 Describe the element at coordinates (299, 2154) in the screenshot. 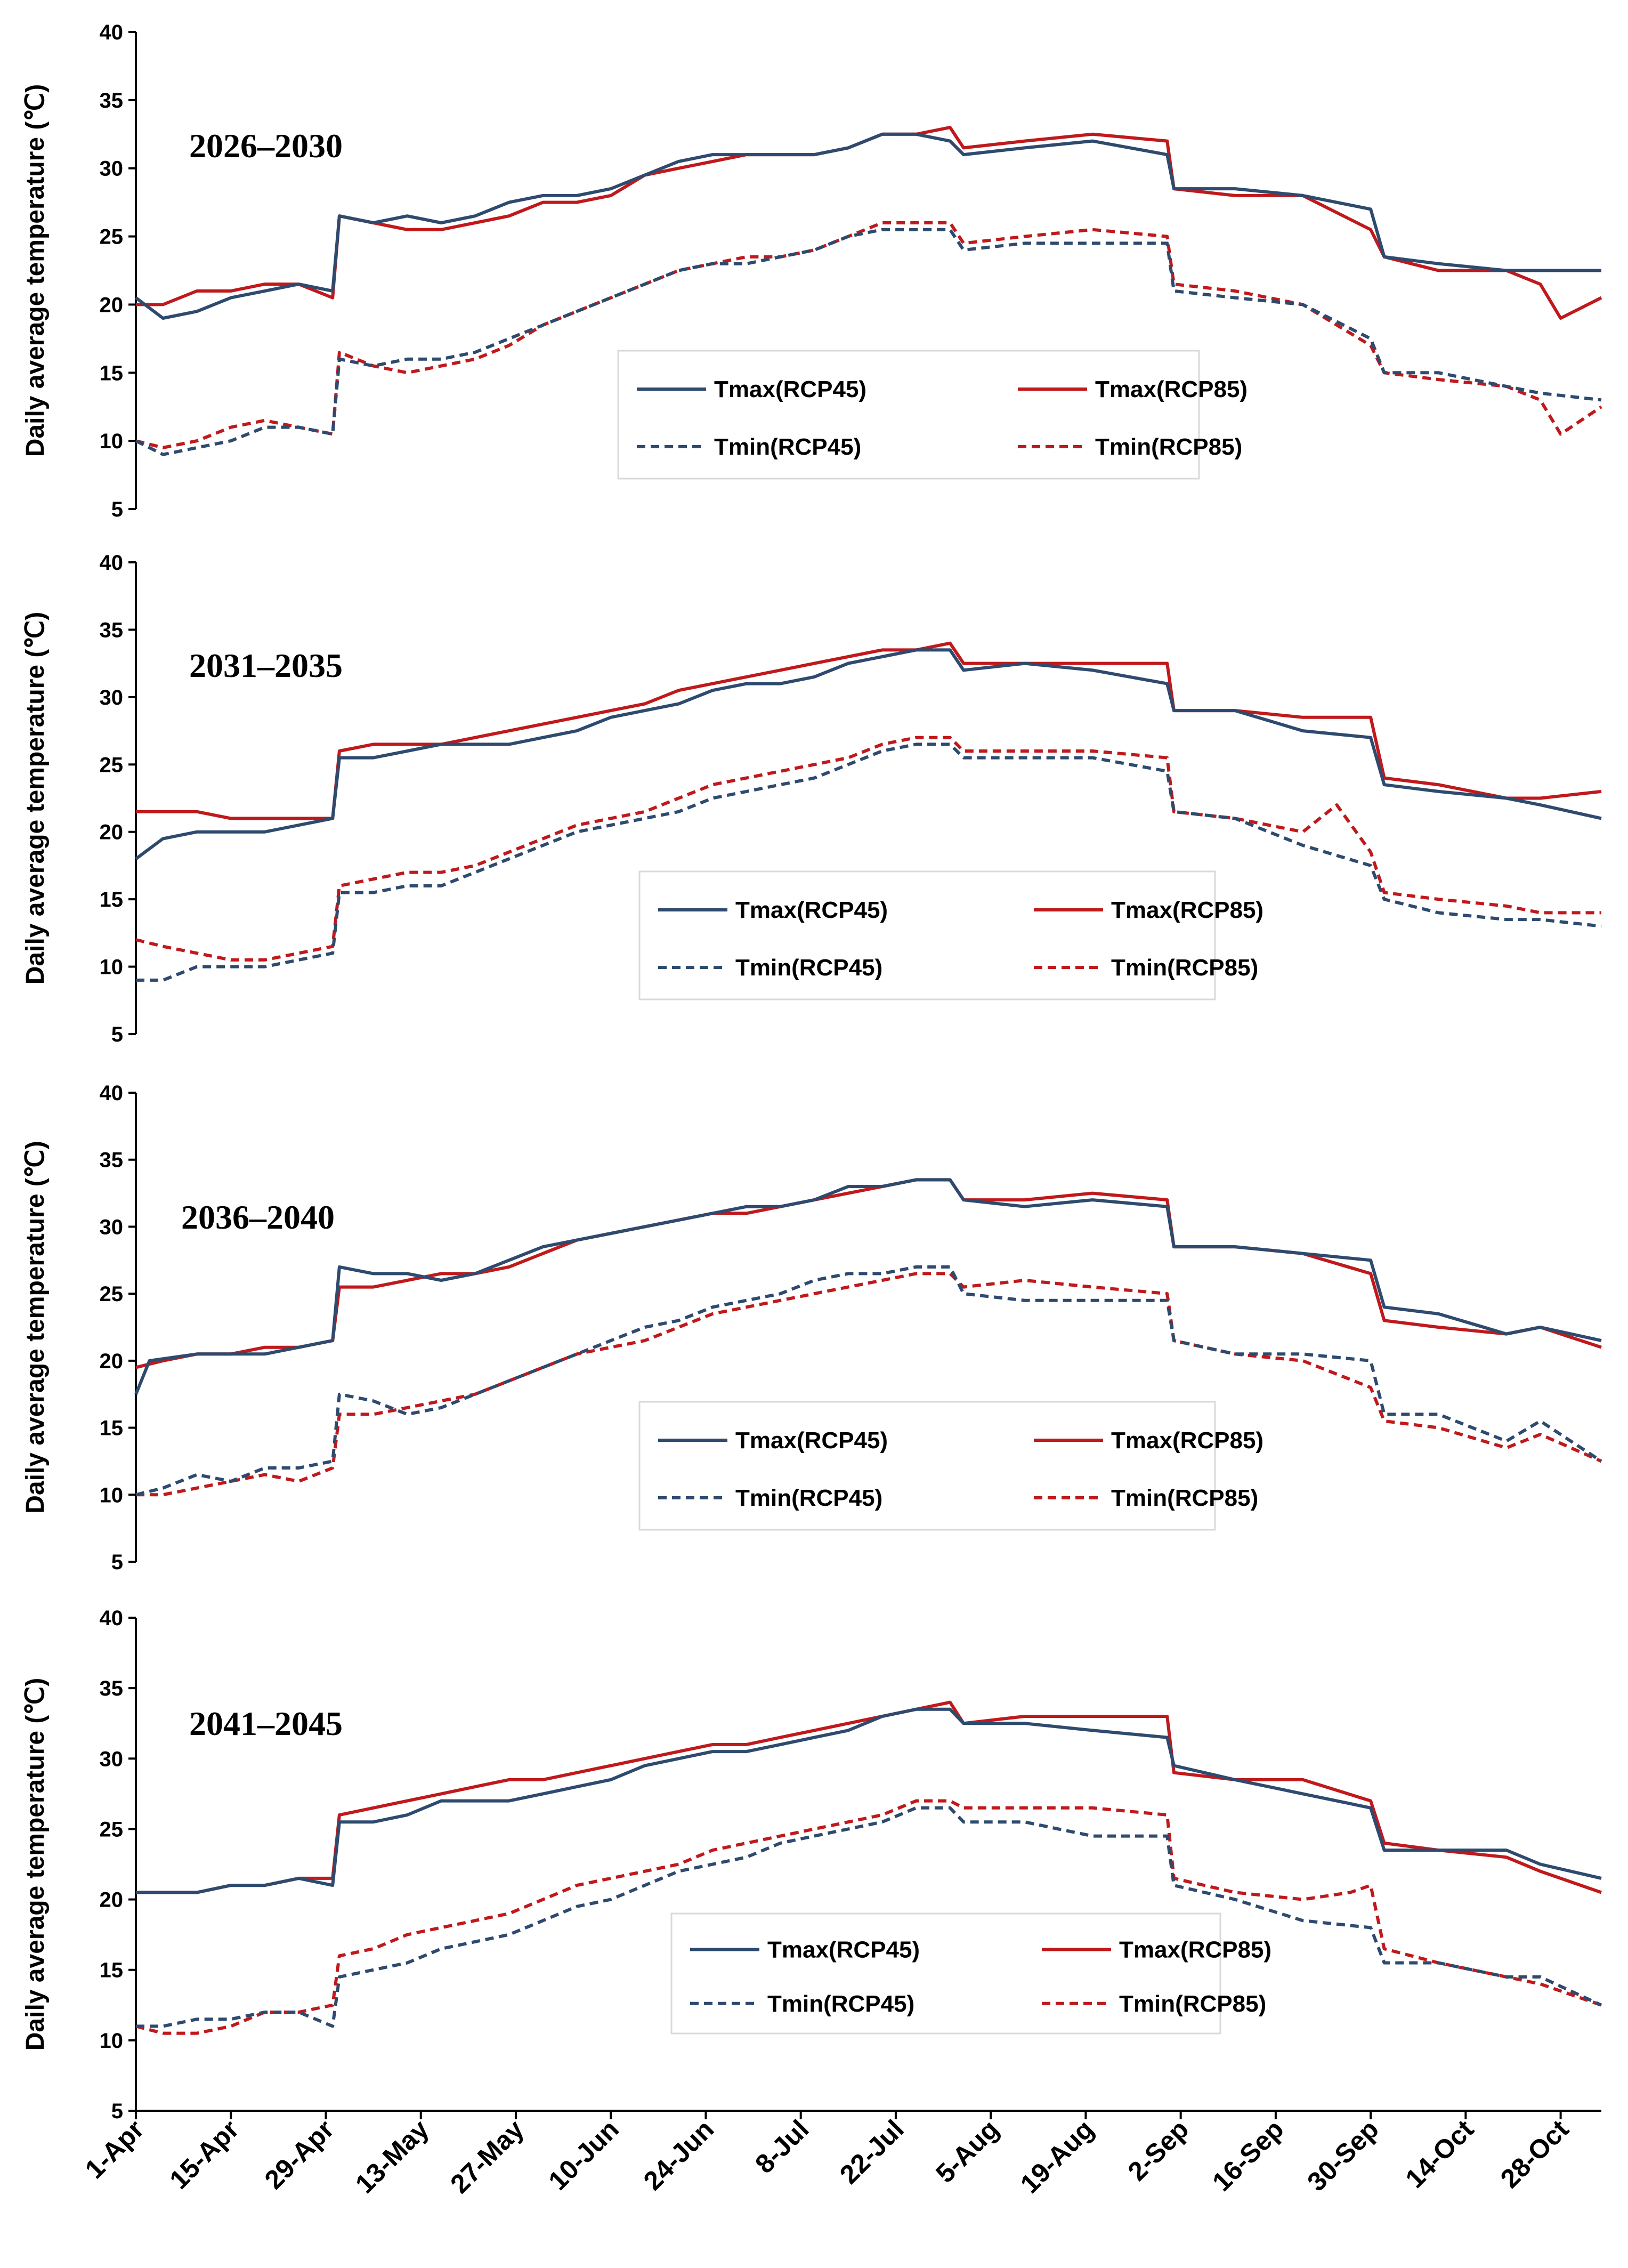

I see `x-tick-label: 29-Apr` at that location.